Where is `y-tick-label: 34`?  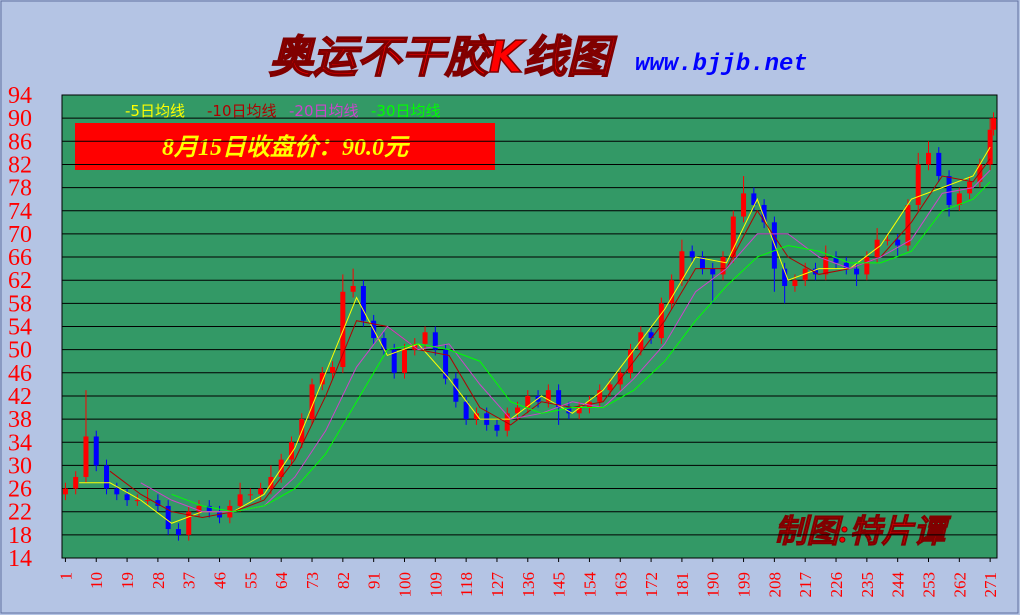 y-tick-label: 34 is located at coordinates (20, 443).